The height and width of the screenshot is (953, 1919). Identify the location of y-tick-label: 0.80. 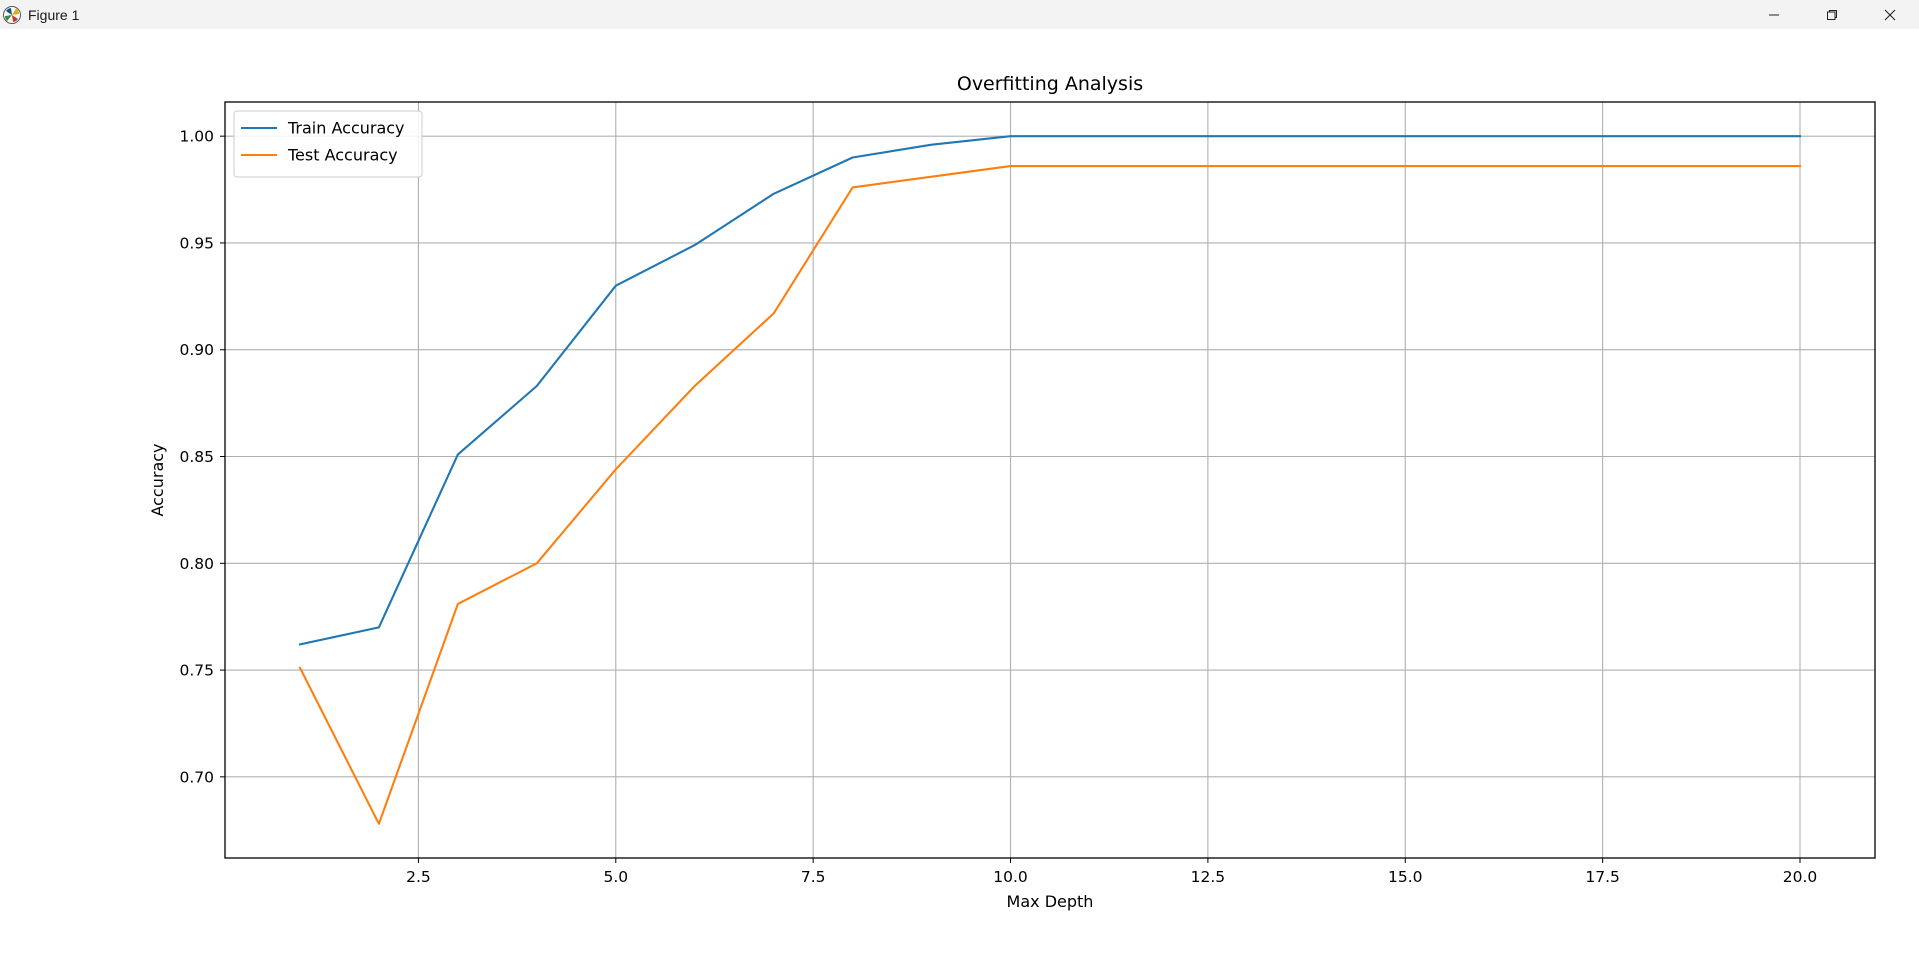
(196, 564).